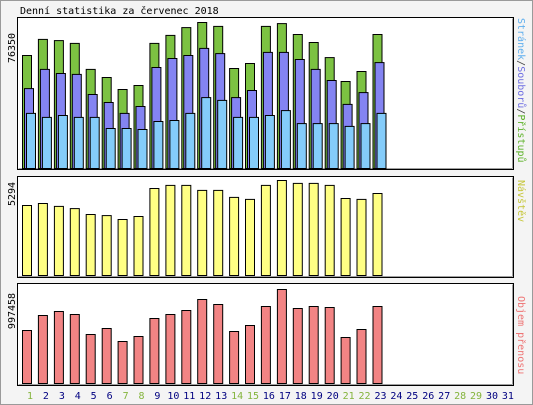 The image size is (533, 405). I want to click on day-label-22: 22, so click(364, 396).